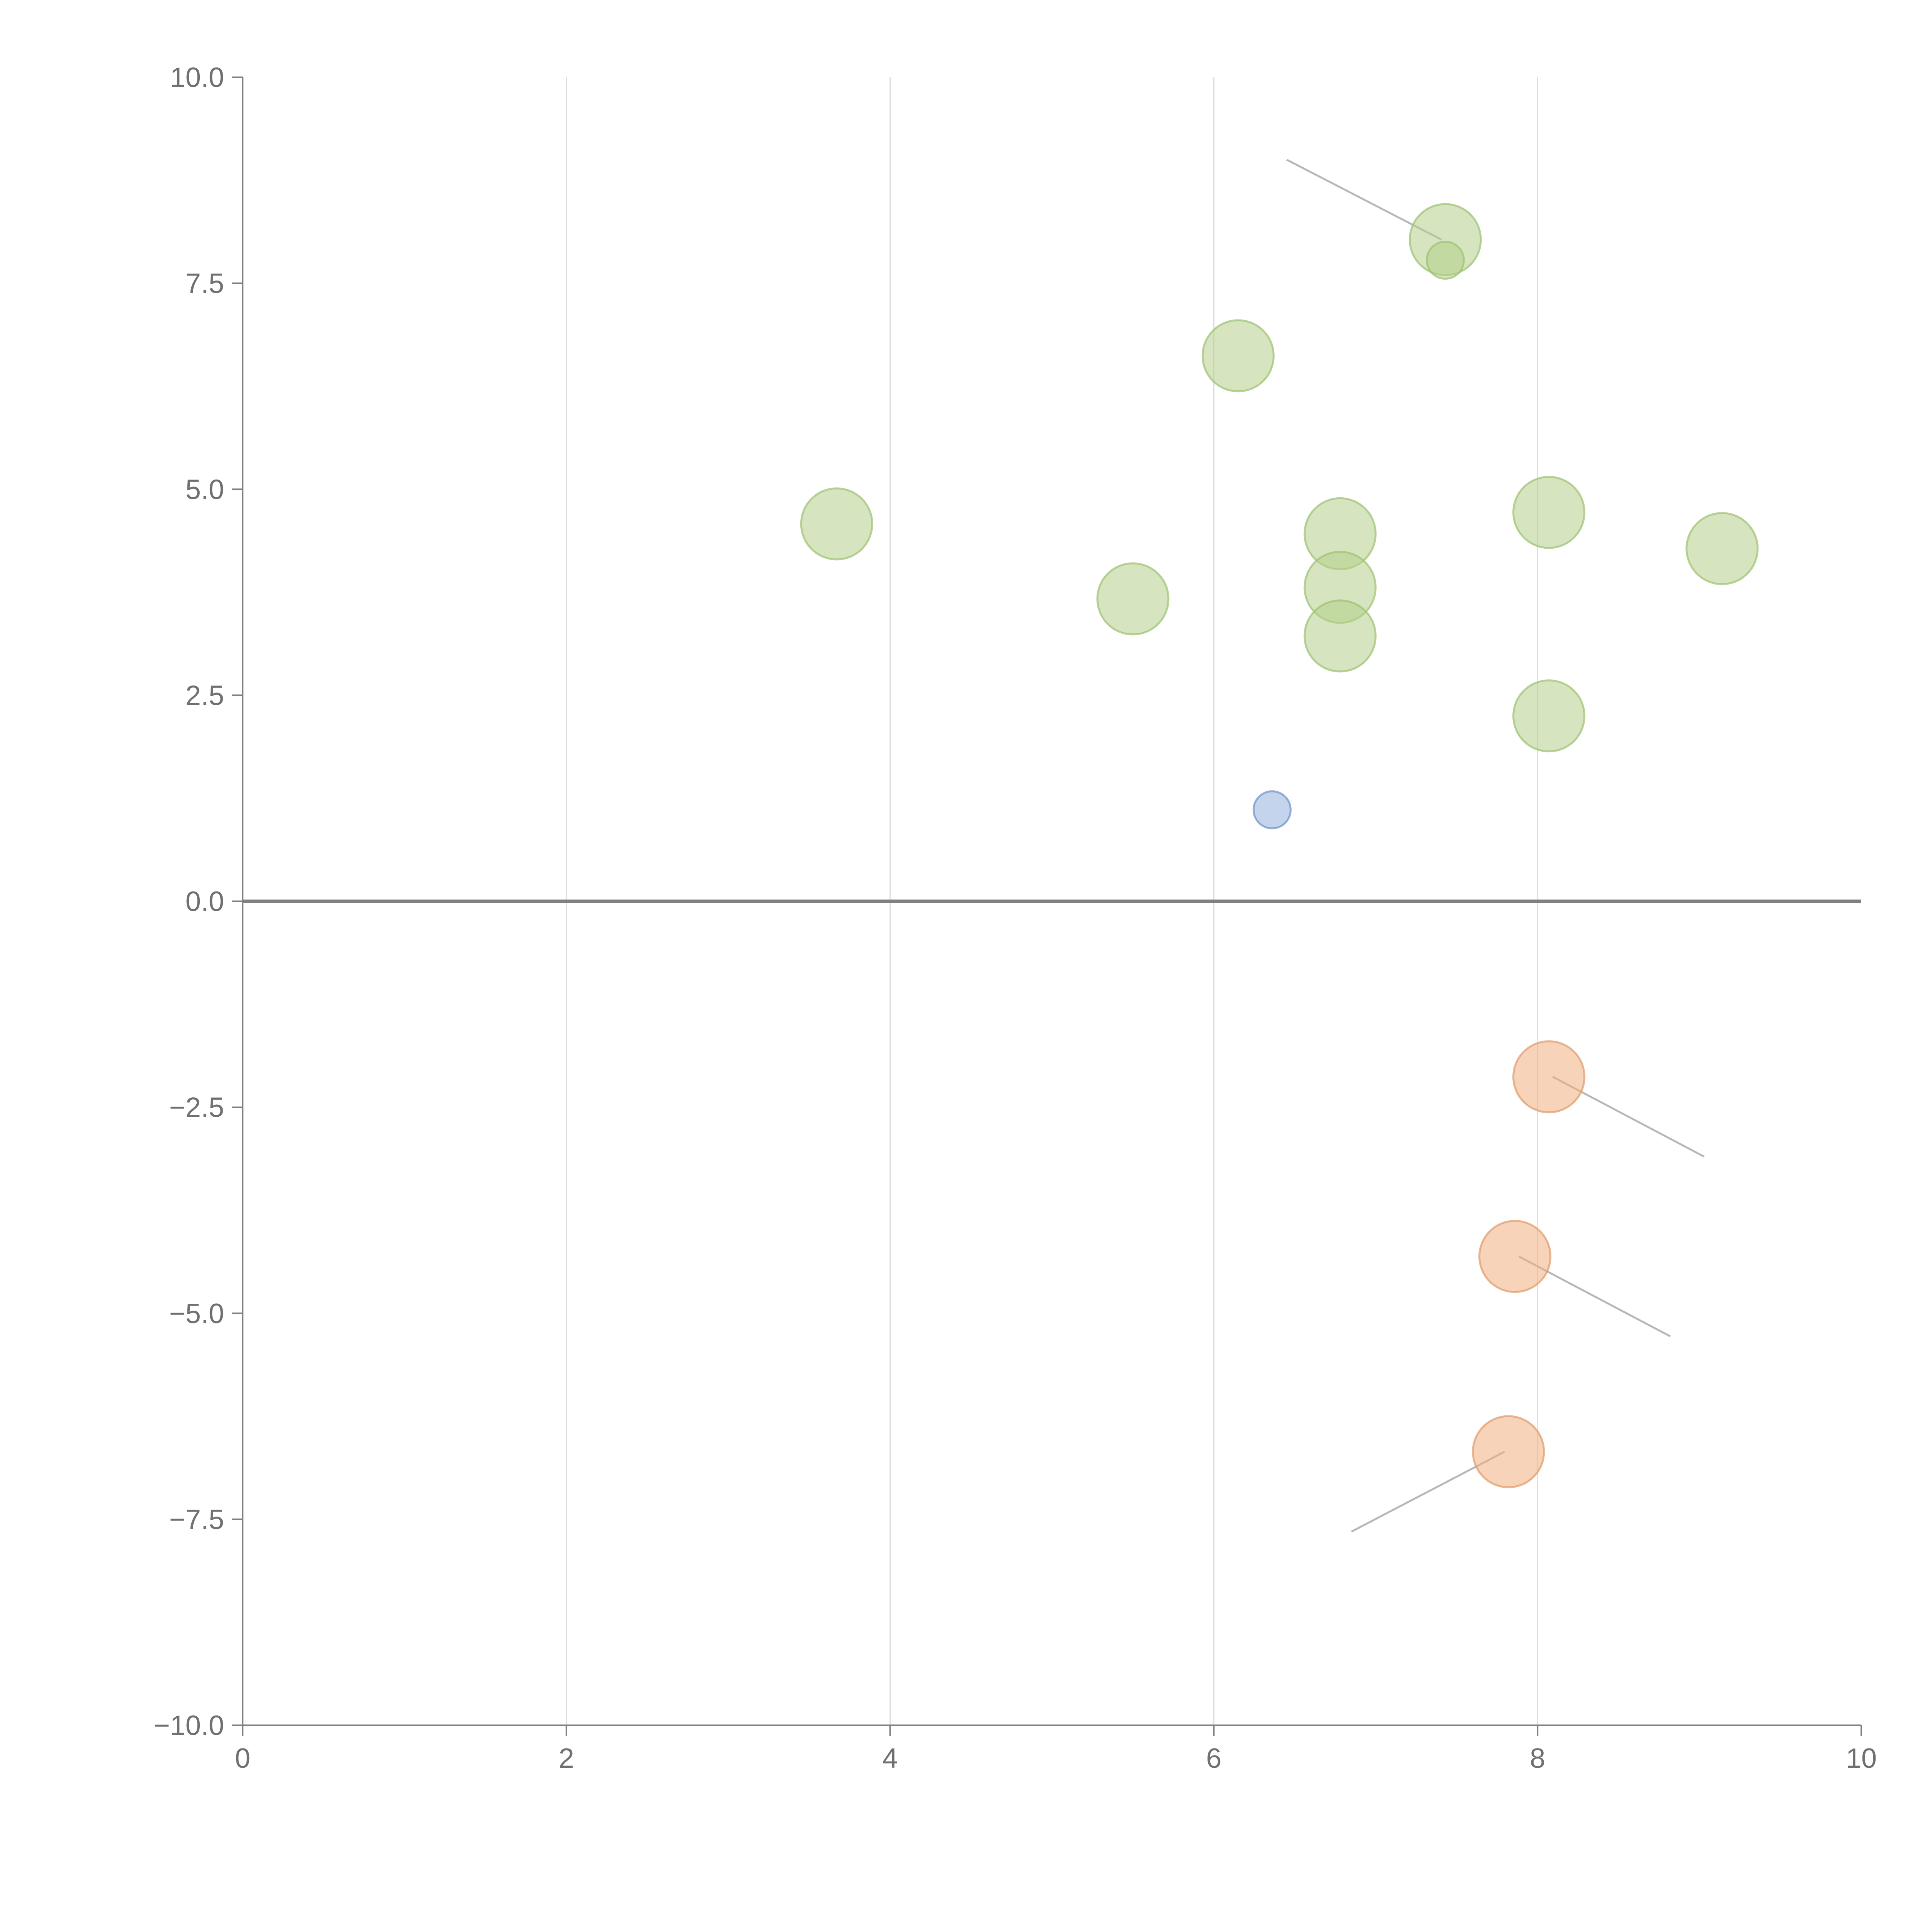  What do you see at coordinates (197, 1107) in the screenshot?
I see `y-tick-label: −2.5` at bounding box center [197, 1107].